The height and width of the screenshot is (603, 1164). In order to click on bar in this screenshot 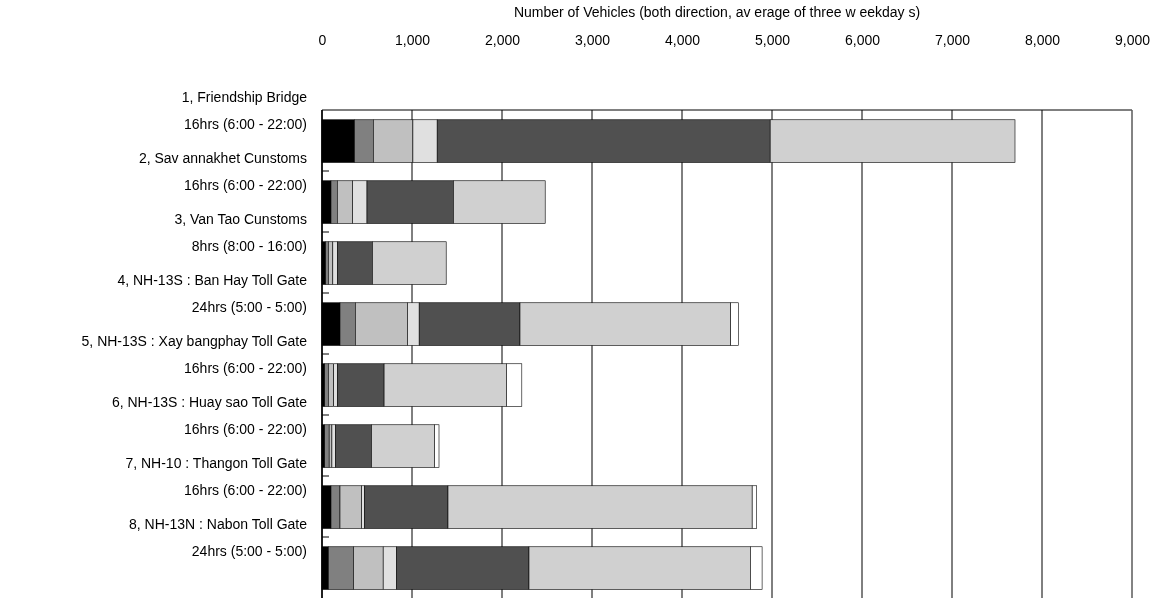, I will do `click(327, 263)`.